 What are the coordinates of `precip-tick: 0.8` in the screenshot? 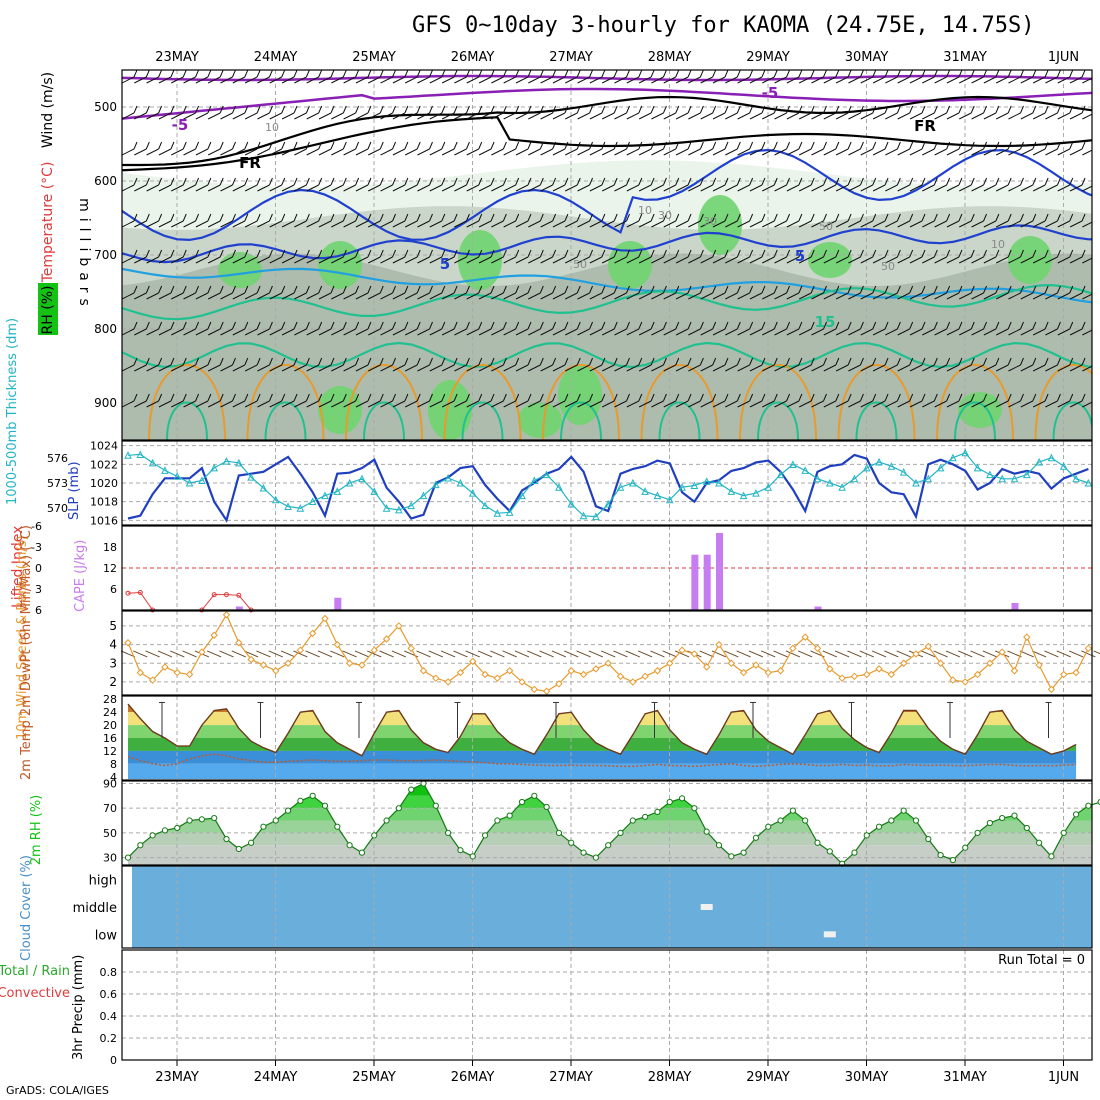 It's located at (109, 972).